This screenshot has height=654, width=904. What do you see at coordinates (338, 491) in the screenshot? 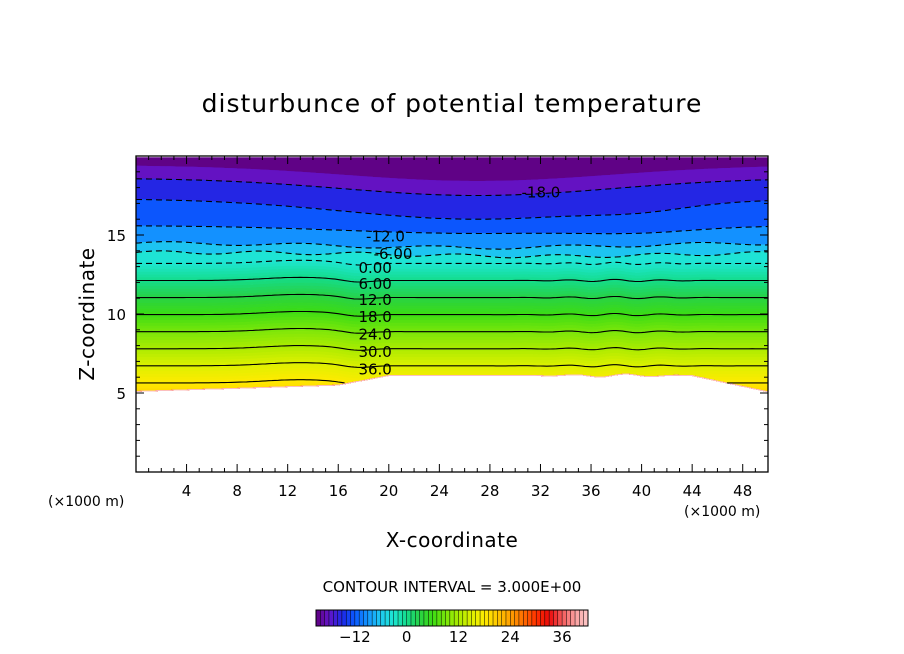
I see `x-tick-label: 16` at bounding box center [338, 491].